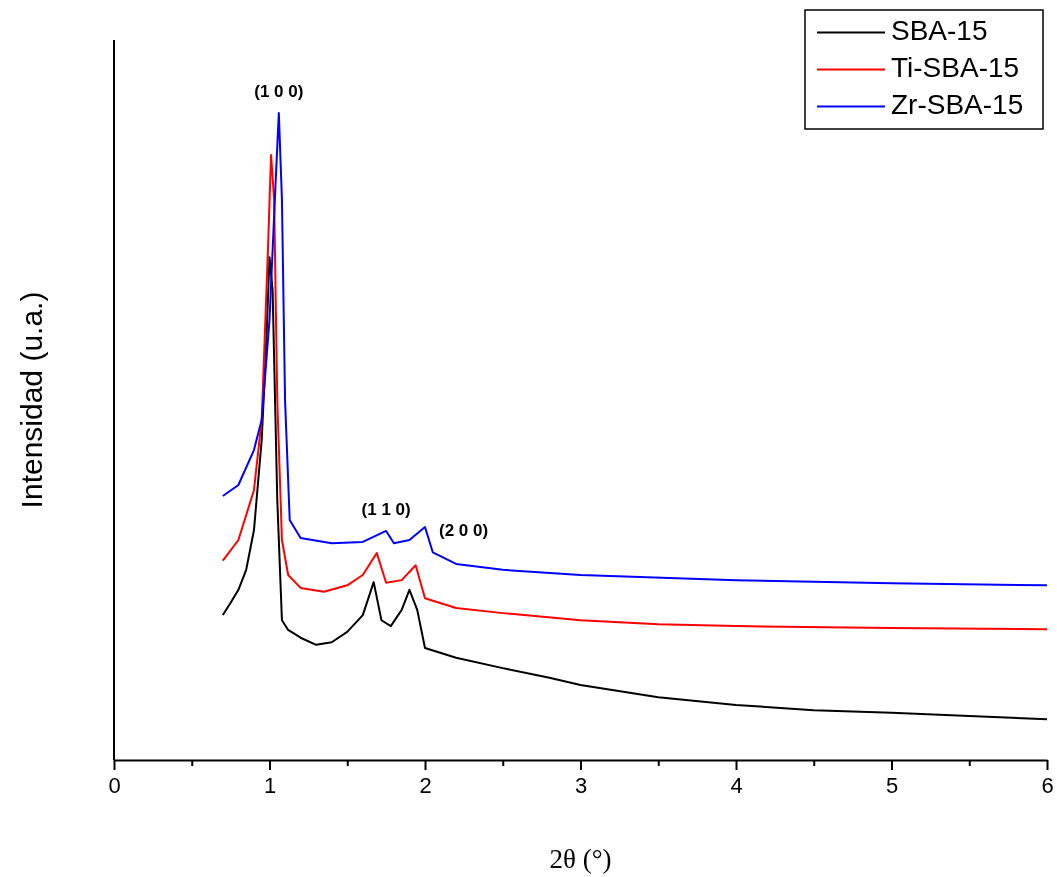  Describe the element at coordinates (581, 786) in the screenshot. I see `x-tick-label: 3` at that location.